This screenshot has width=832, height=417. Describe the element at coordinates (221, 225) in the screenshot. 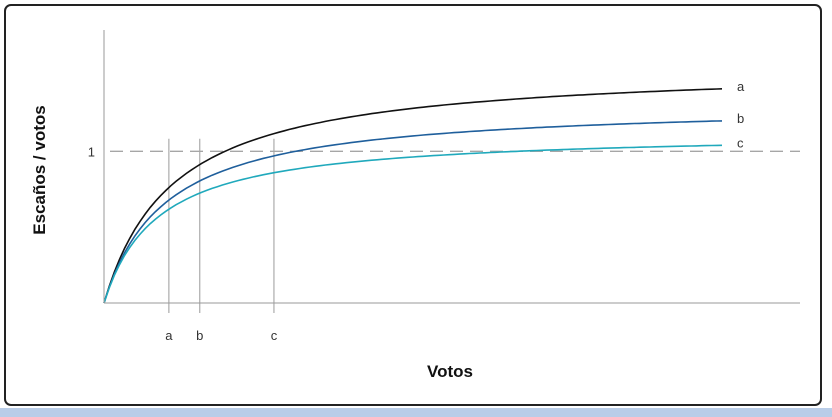

I see `marker-lines` at that location.